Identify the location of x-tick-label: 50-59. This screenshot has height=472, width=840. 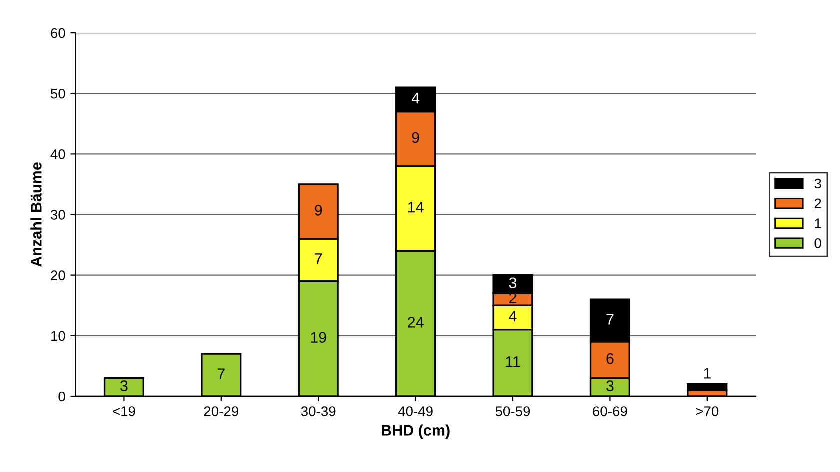
(513, 411).